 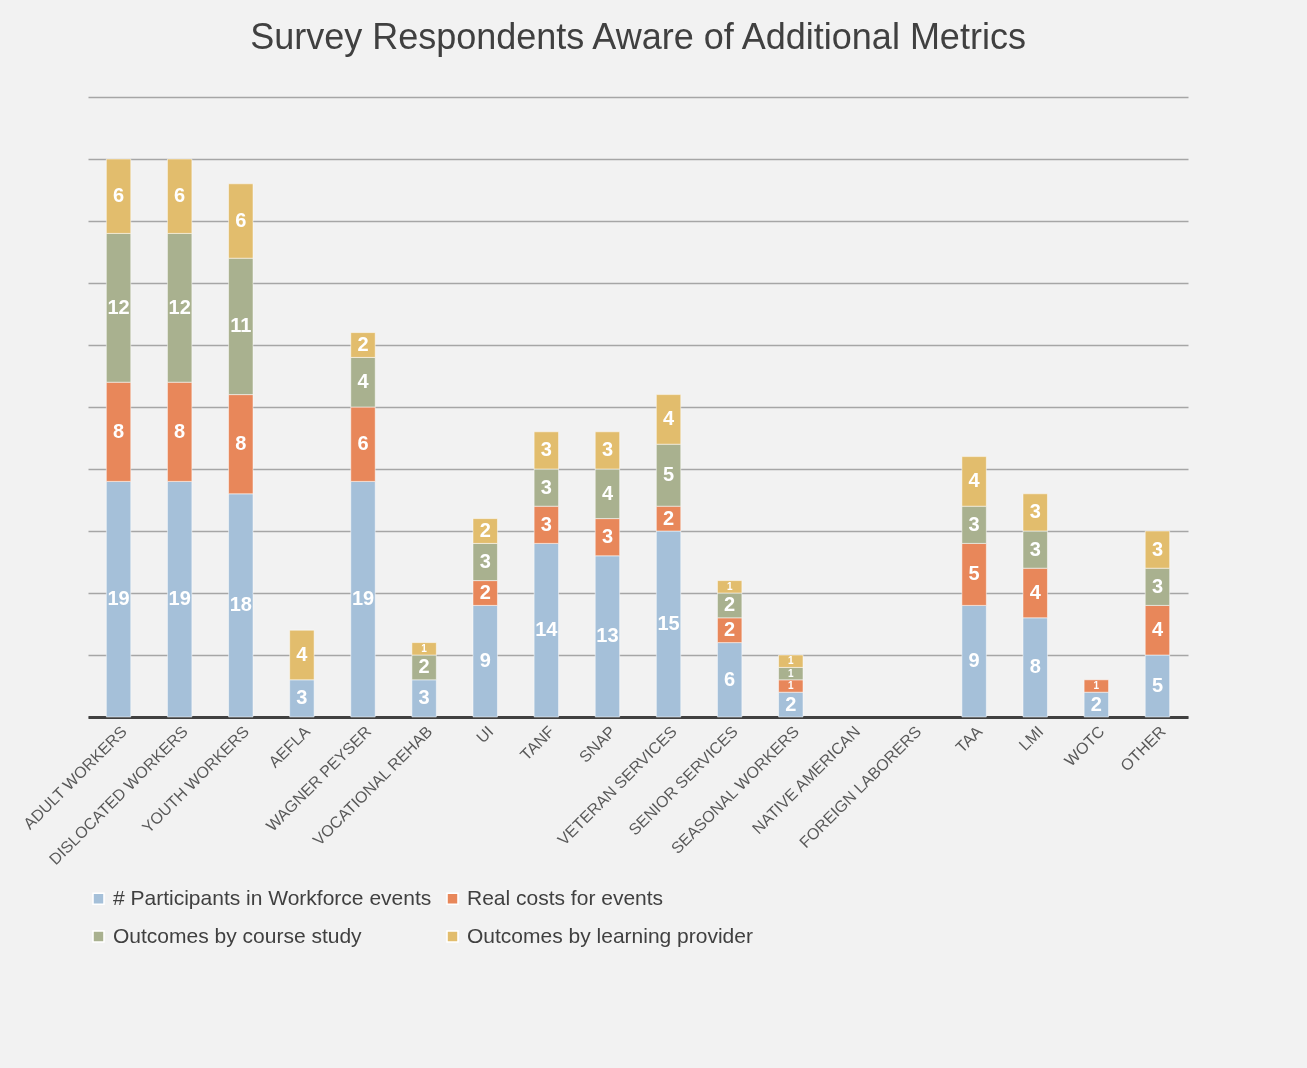 I want to click on chart-title: Survey Respondents Aware of Additional Metrics, so click(x=638, y=36).